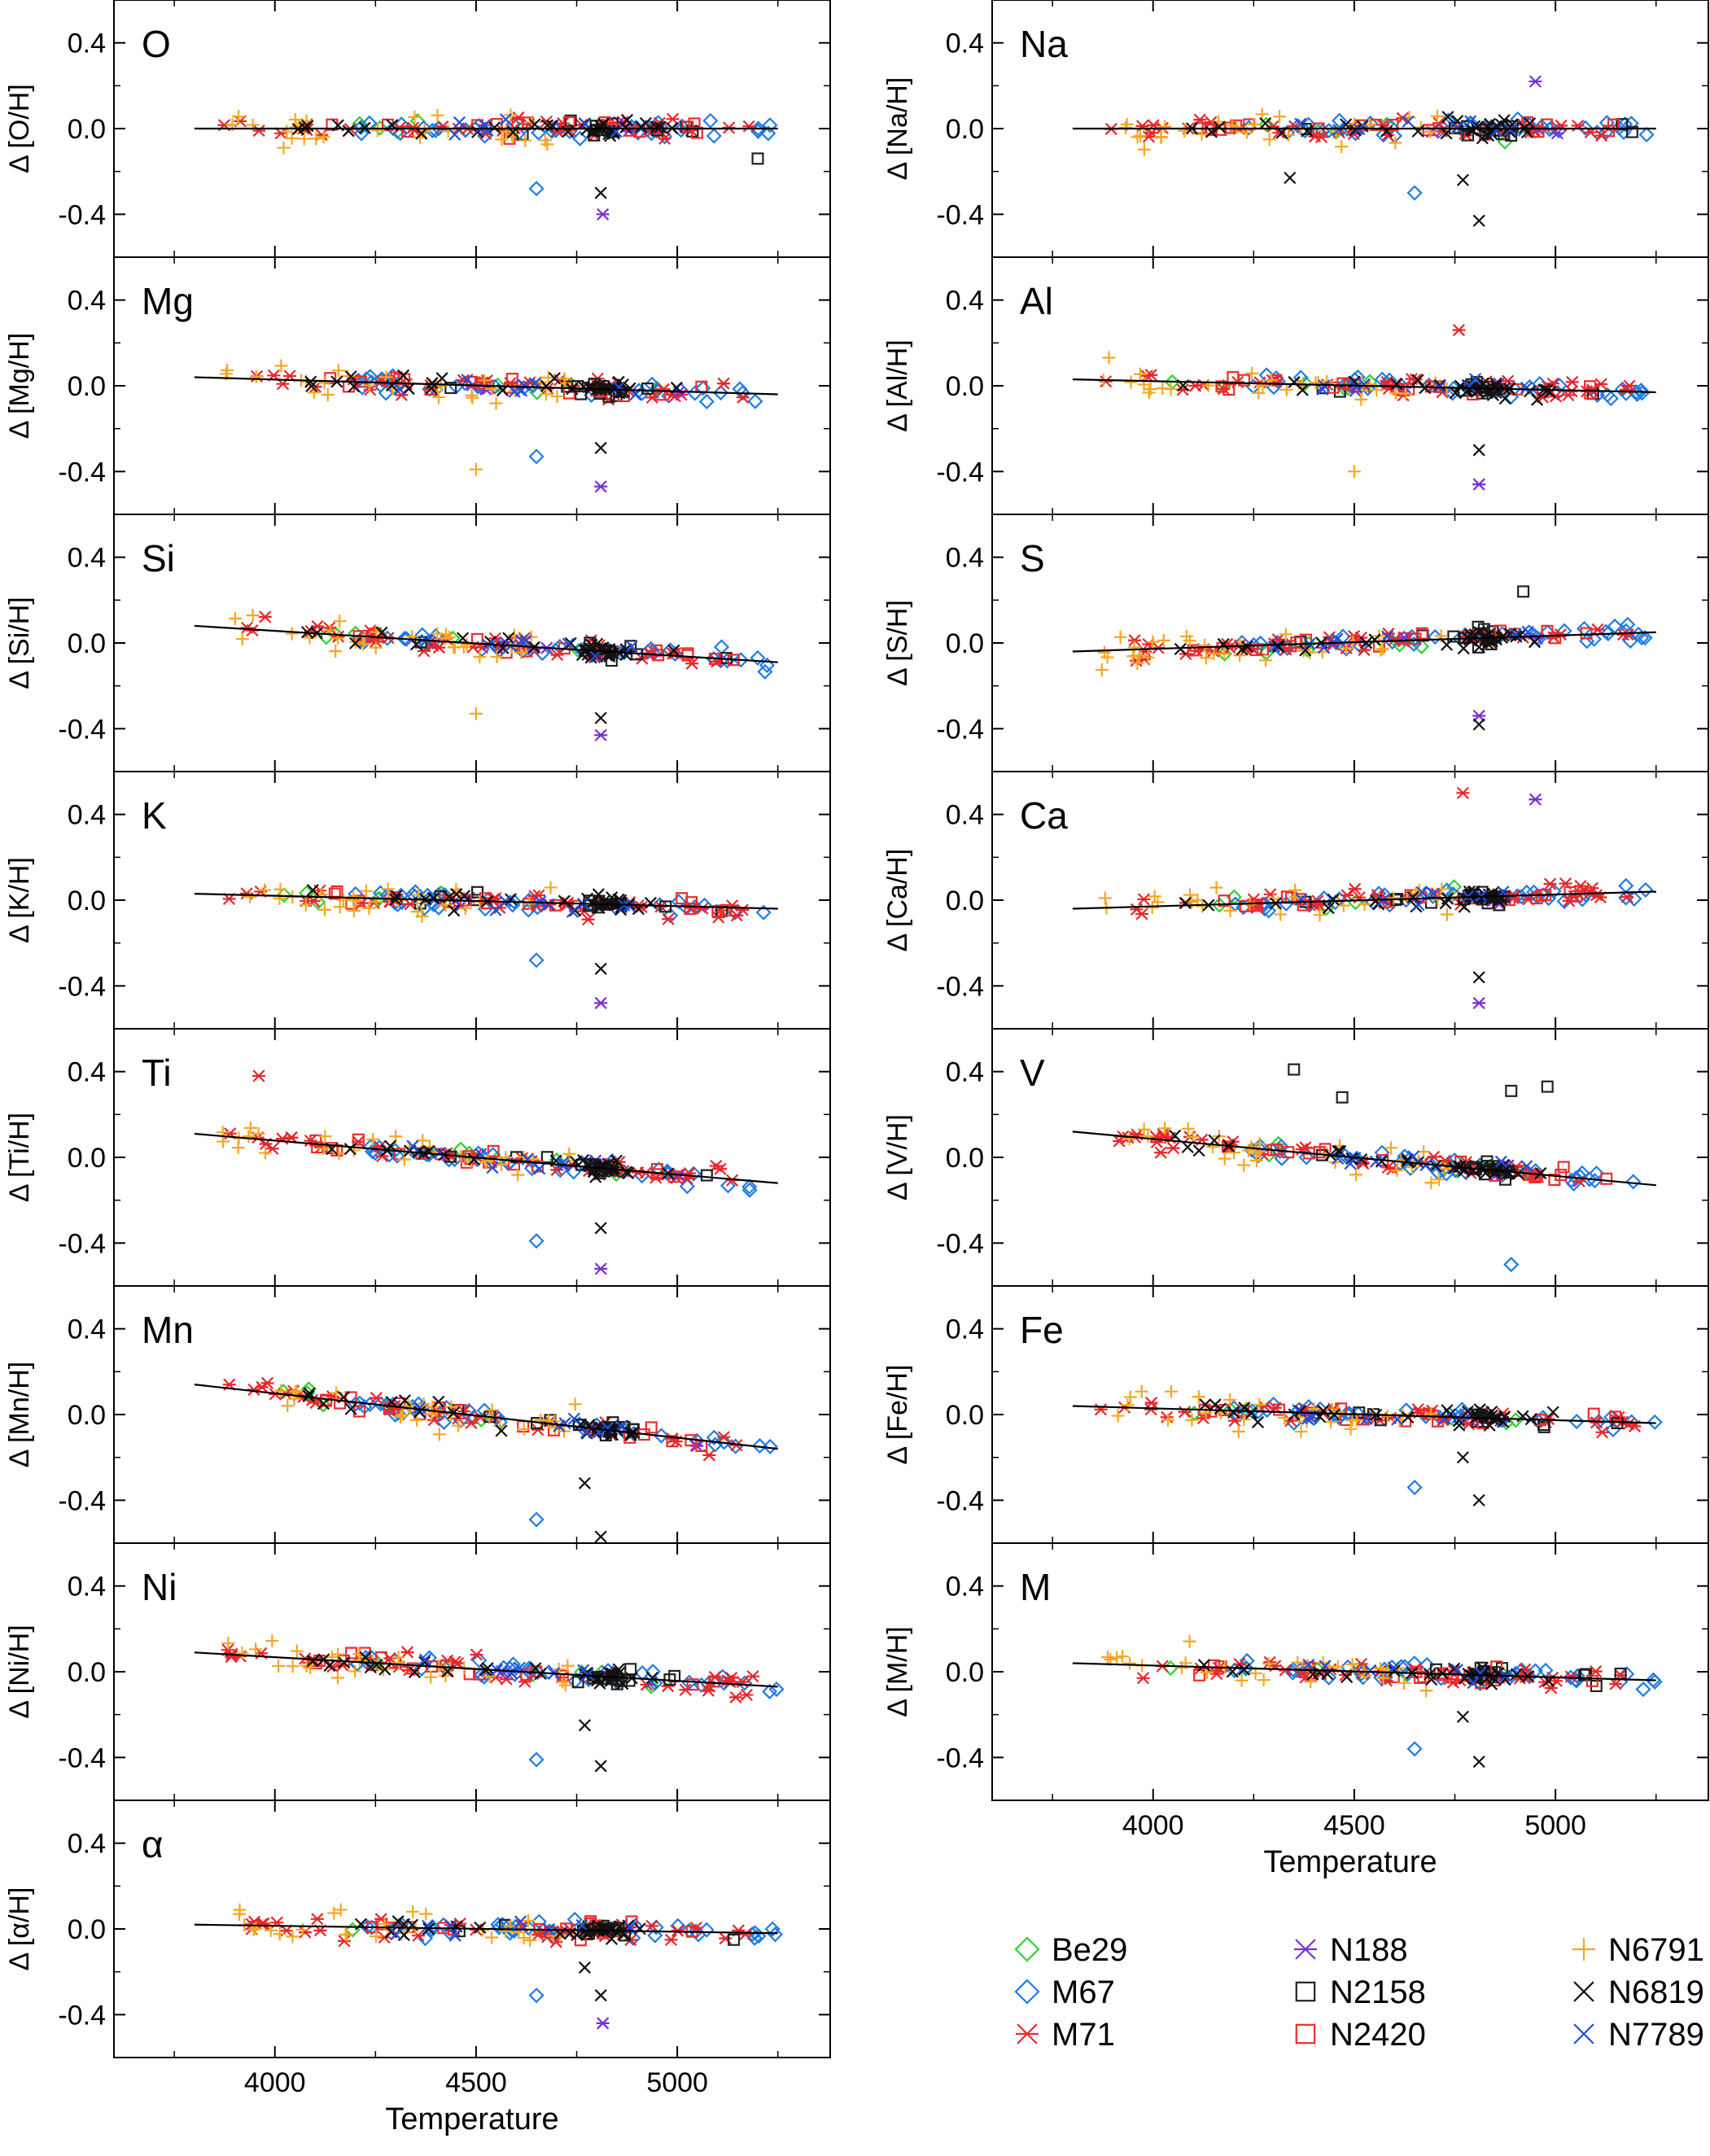 The width and height of the screenshot is (1710, 2156). I want to click on element-label: Ca, so click(1044, 815).